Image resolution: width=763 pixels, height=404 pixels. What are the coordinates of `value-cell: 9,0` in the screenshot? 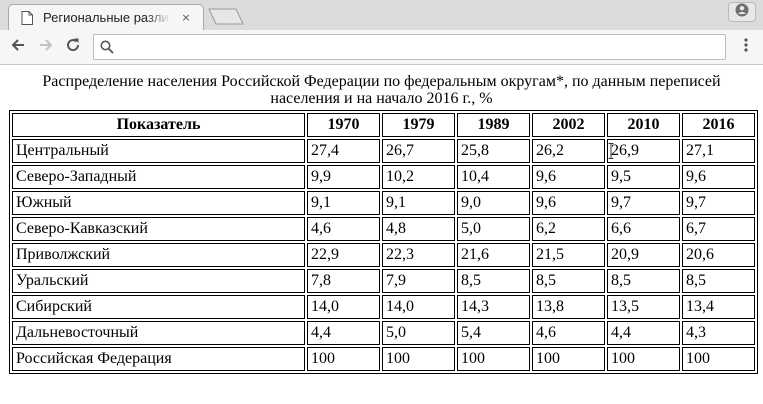 It's located at (493, 203).